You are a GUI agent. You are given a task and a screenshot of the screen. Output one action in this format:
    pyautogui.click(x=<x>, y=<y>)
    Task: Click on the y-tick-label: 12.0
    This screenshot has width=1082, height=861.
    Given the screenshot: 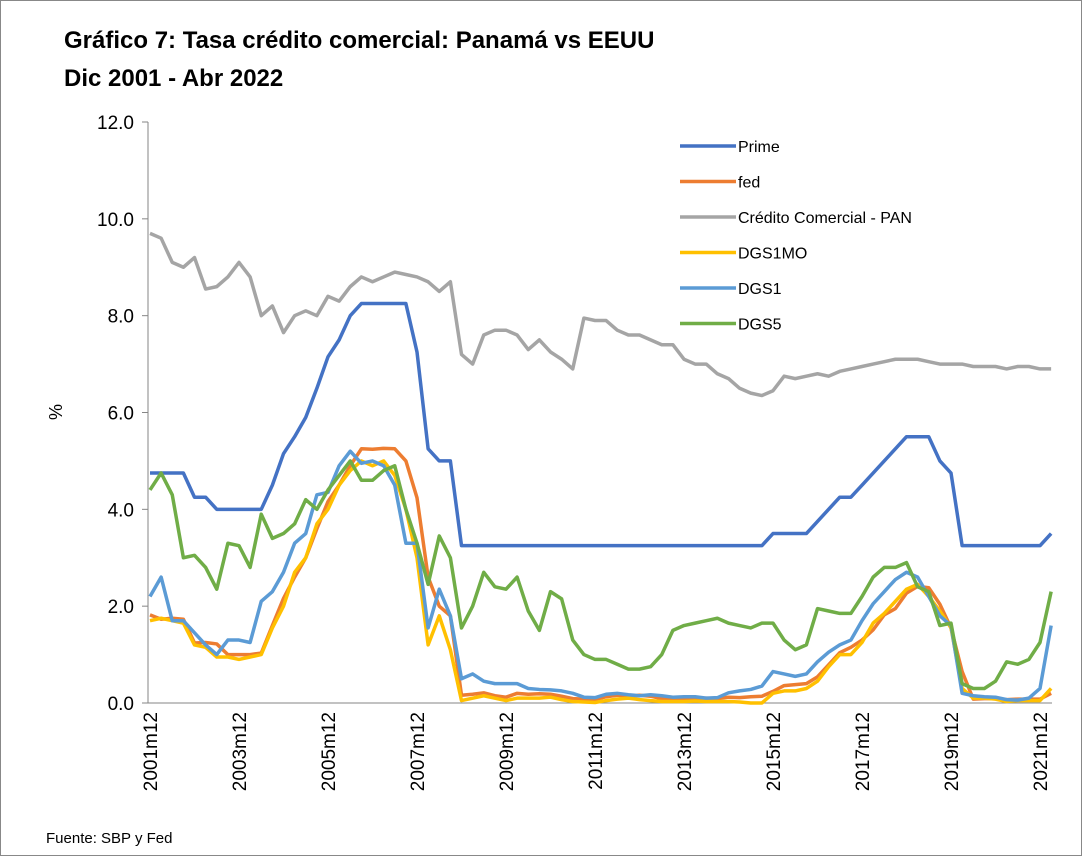 What is the action you would take?
    pyautogui.click(x=115, y=123)
    